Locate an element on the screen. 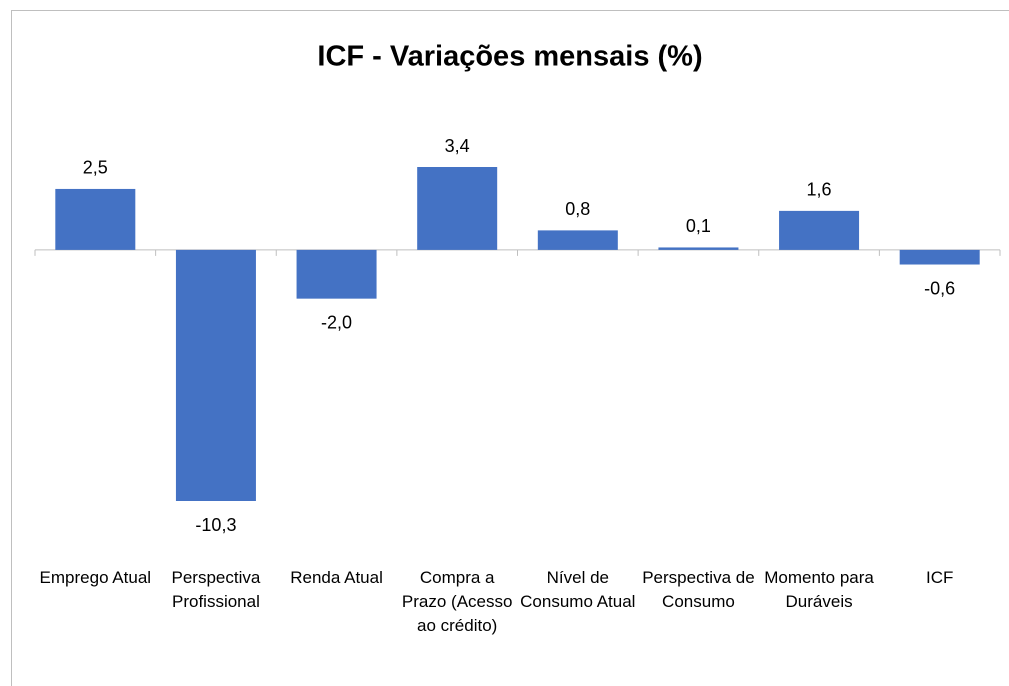  x-tick-label: Perspectiva Profissional is located at coordinates (216, 589).